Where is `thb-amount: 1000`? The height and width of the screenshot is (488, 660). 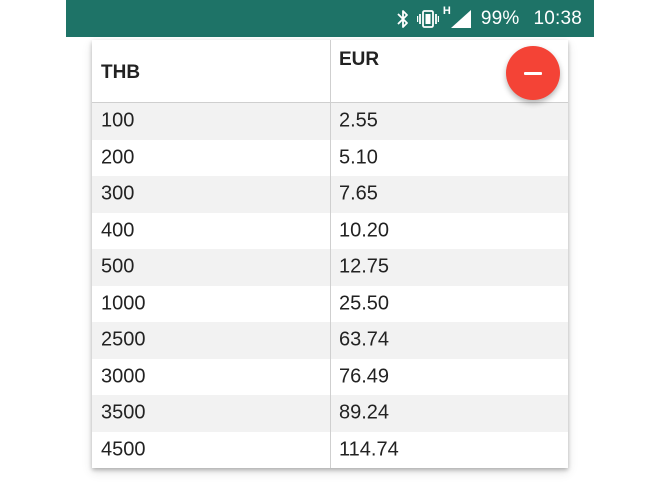 thb-amount: 1000 is located at coordinates (123, 303).